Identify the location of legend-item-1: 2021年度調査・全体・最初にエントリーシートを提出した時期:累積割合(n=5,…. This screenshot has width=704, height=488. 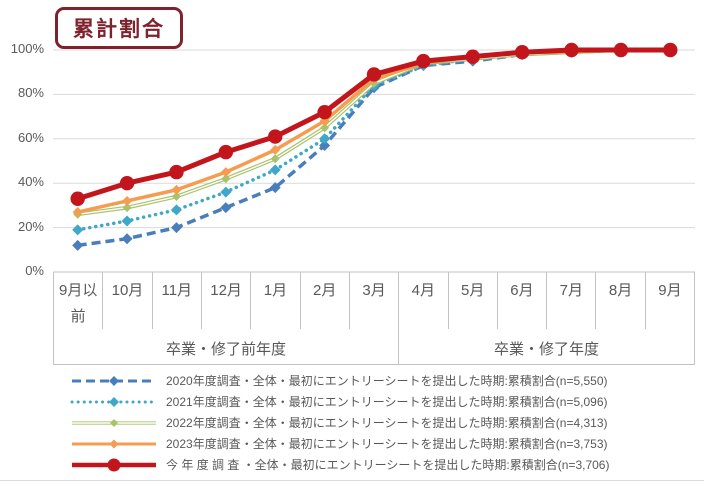
(339, 401).